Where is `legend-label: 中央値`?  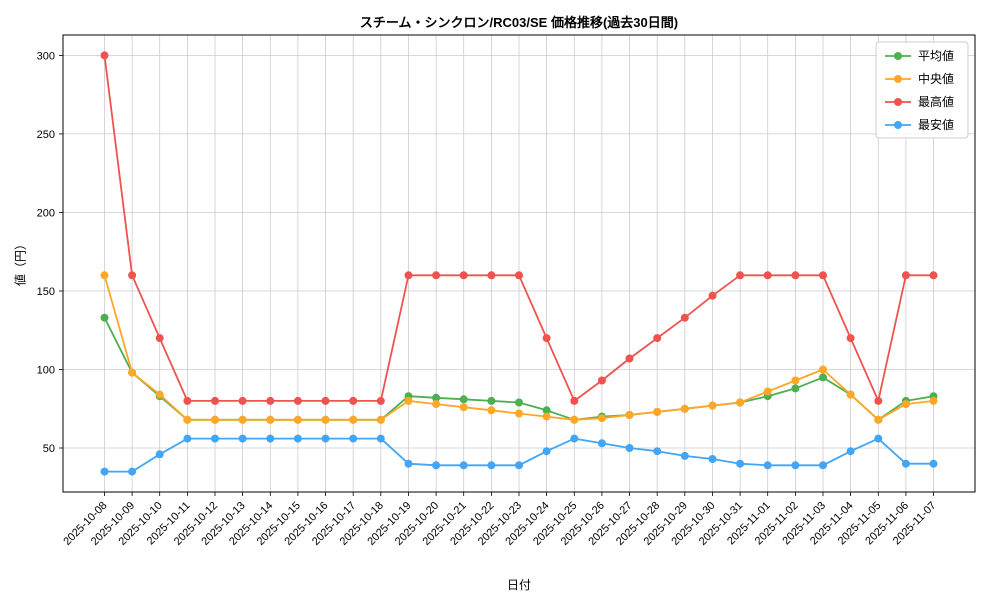 legend-label: 中央値 is located at coordinates (936, 78).